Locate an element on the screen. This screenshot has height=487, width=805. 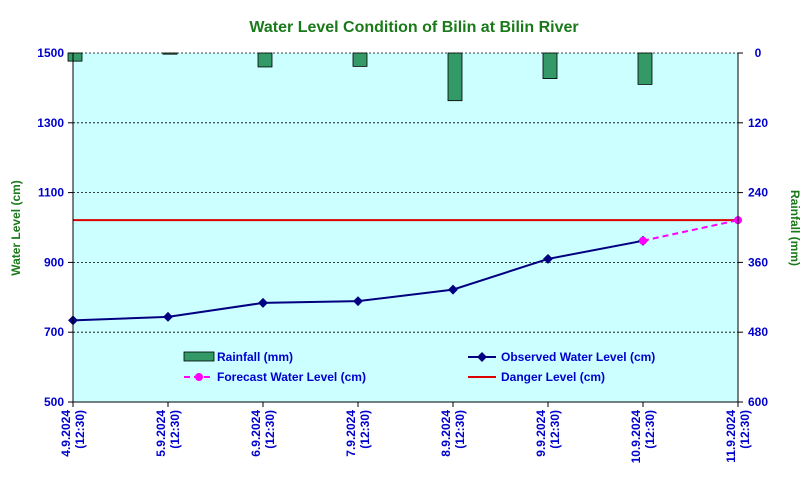
x-tick-date: 5.9.2024 is located at coordinates (161, 433).